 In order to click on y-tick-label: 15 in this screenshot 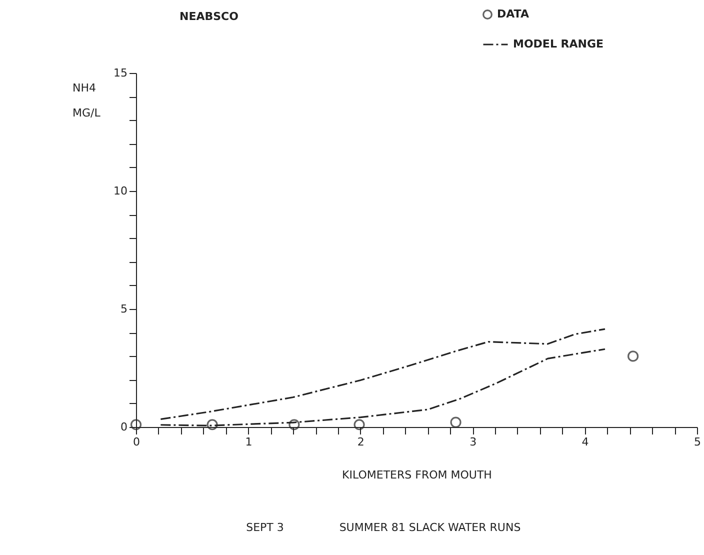, I will do `click(121, 73)`.